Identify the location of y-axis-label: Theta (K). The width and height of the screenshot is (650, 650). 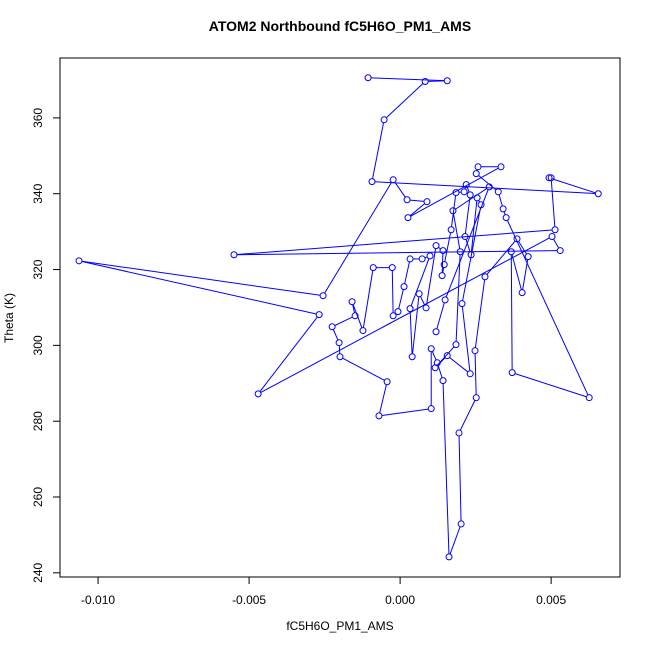
(9, 318).